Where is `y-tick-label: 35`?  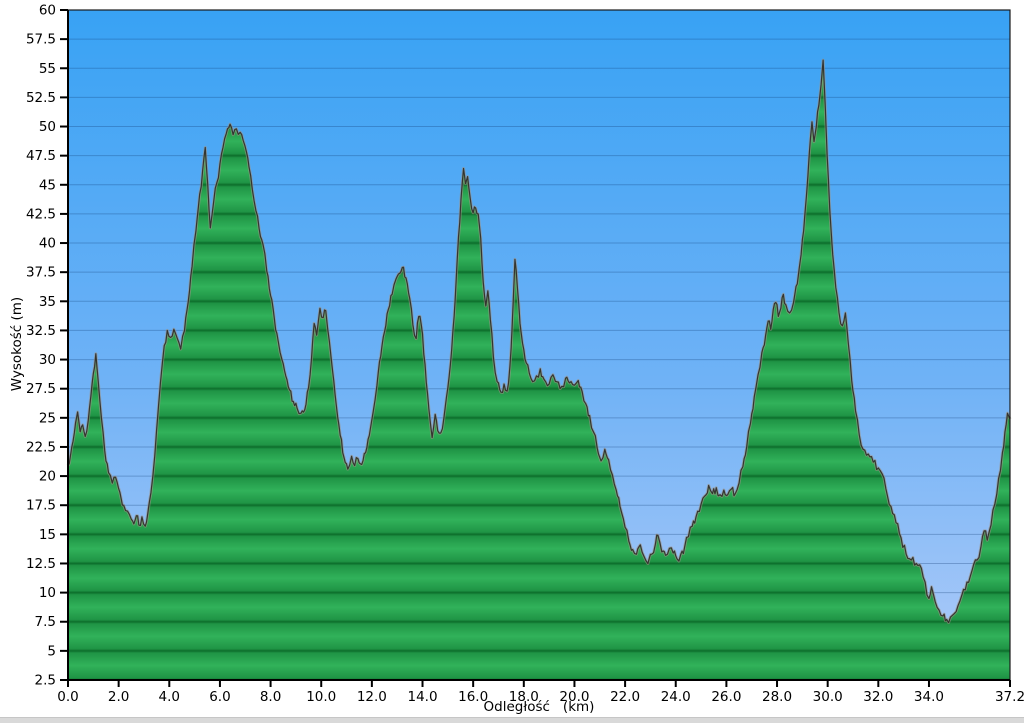 y-tick-label: 35 is located at coordinates (47, 302).